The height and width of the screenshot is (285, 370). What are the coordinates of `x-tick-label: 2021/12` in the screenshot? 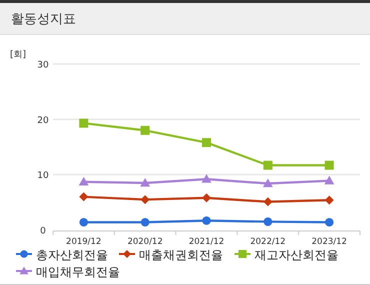 It's located at (206, 242).